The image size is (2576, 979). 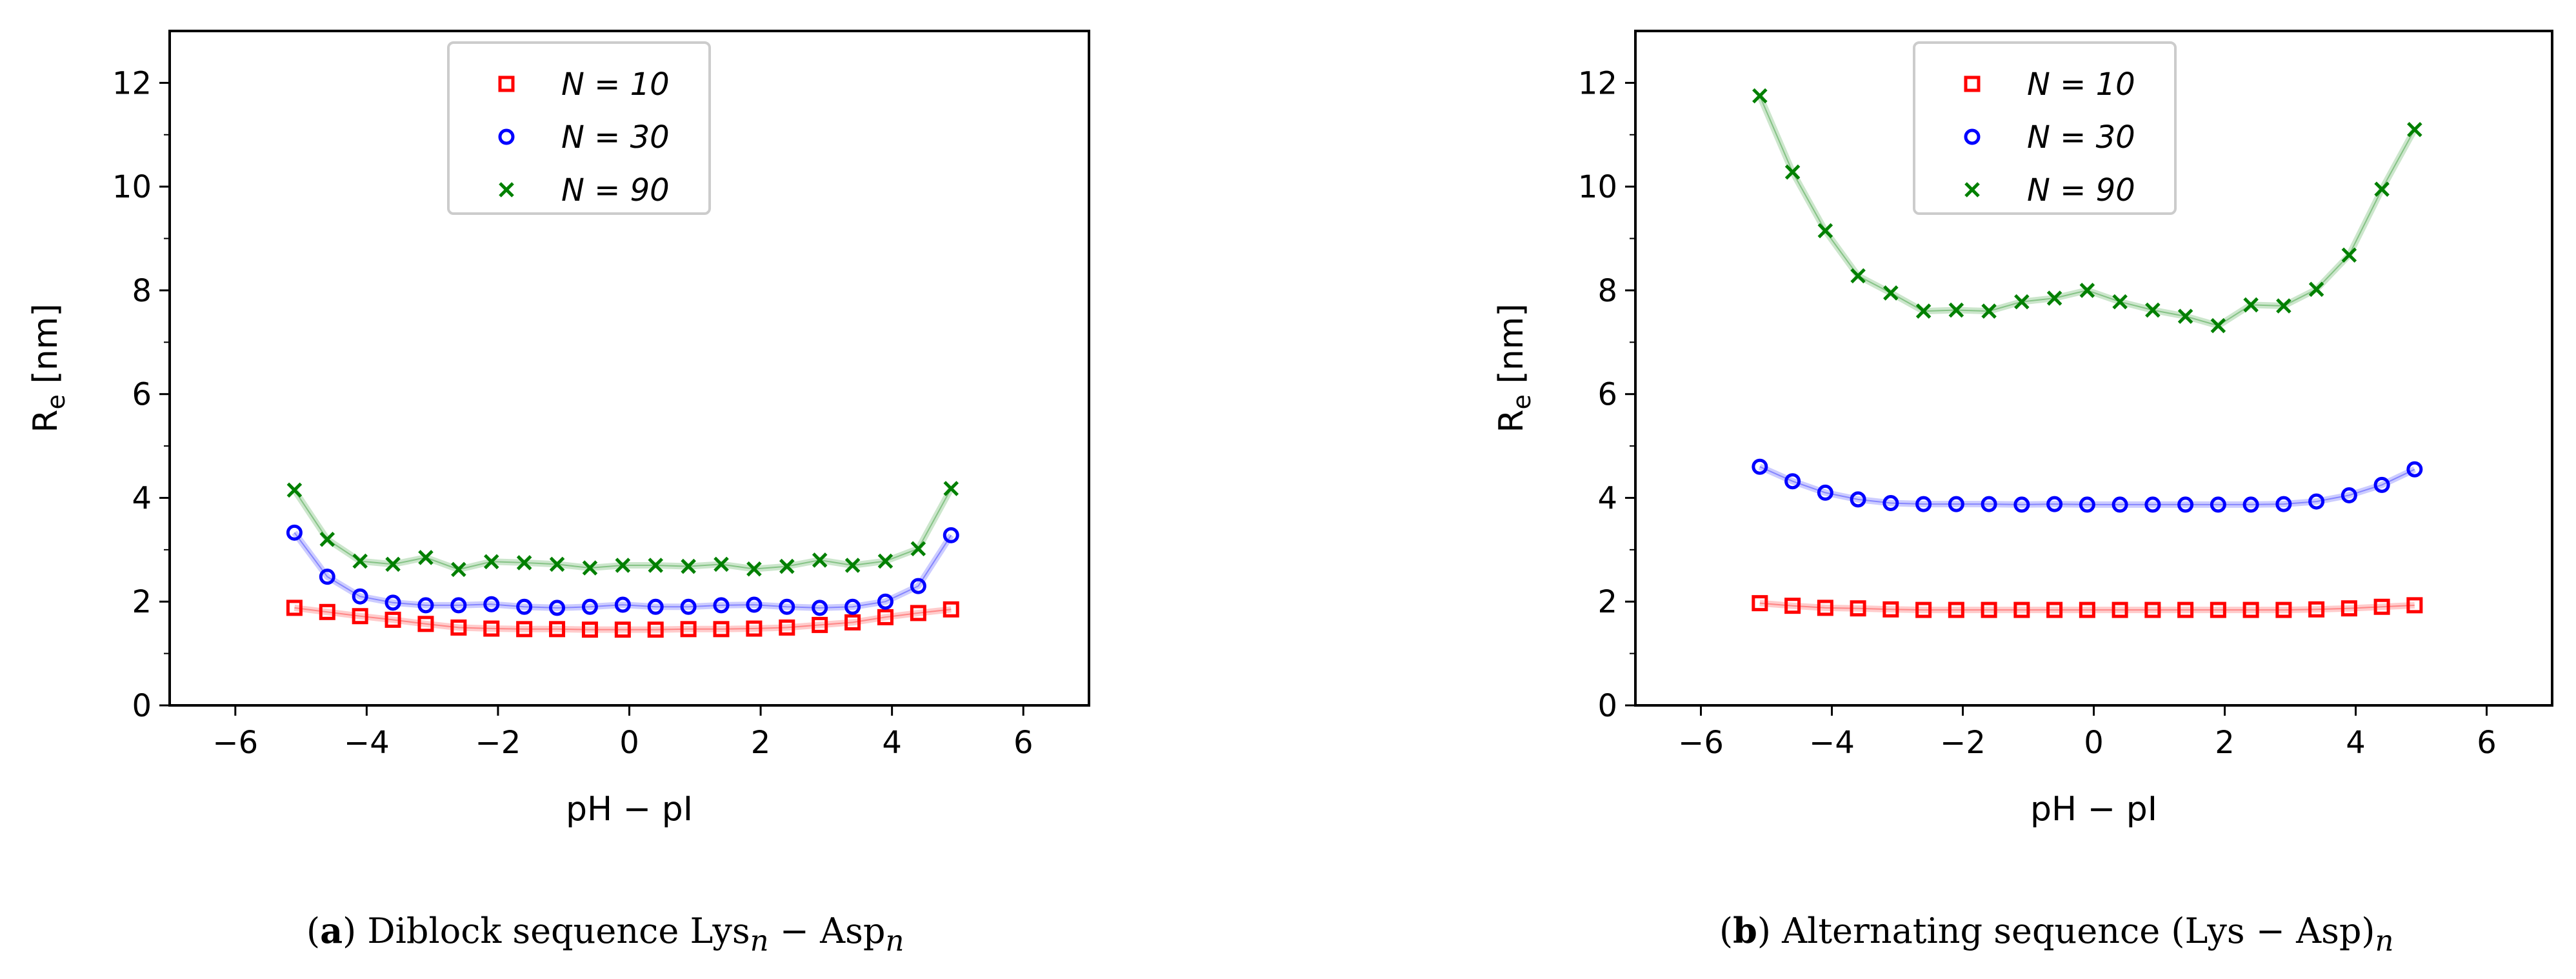 What do you see at coordinates (827, 931) in the screenshot?
I see `caption-a-mid: − Asp` at bounding box center [827, 931].